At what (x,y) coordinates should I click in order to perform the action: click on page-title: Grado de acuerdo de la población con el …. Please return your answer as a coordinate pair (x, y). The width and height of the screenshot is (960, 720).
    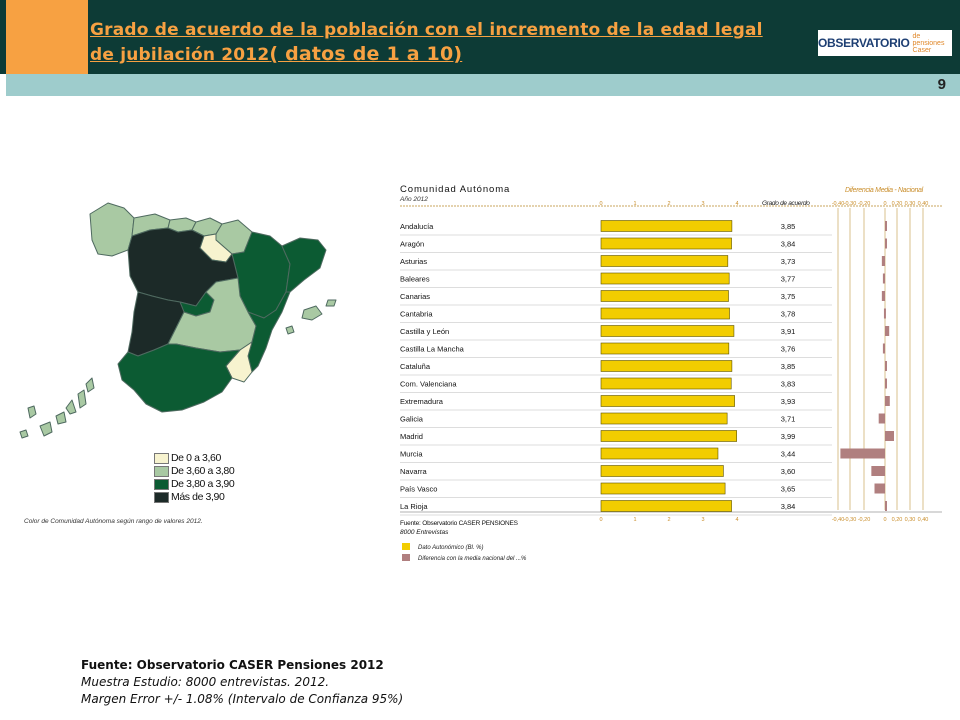
    Looking at the image, I should click on (450, 42).